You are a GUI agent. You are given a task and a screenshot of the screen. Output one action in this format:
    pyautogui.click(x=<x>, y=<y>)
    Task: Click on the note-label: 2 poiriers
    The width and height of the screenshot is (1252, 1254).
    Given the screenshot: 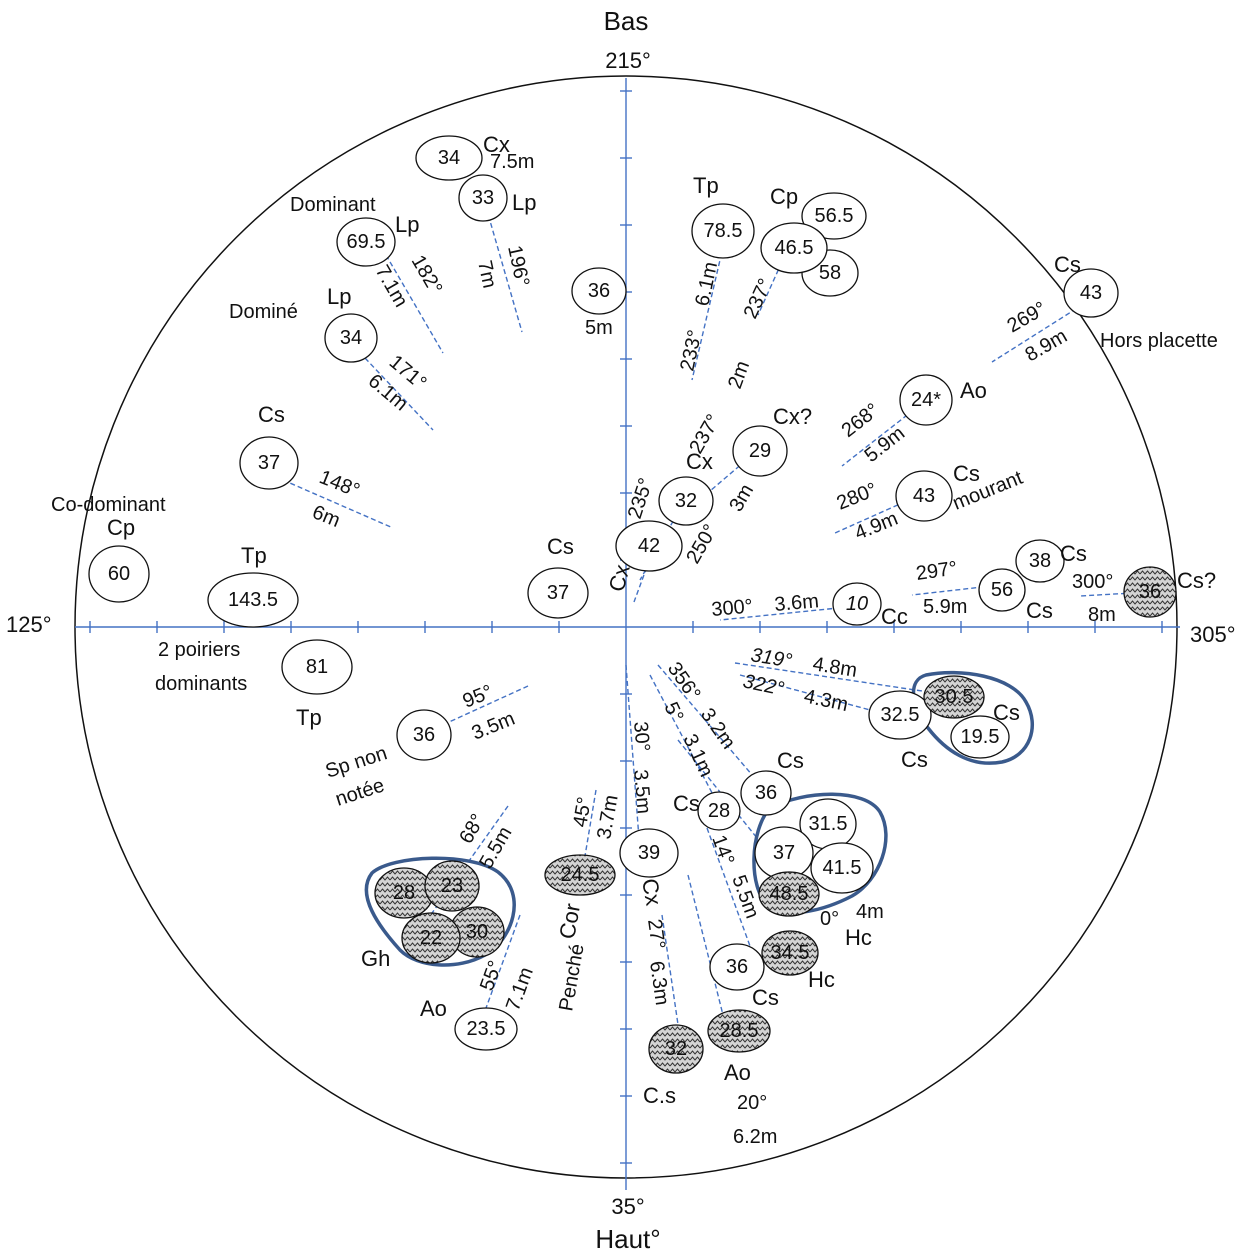 What is the action you would take?
    pyautogui.click(x=199, y=650)
    